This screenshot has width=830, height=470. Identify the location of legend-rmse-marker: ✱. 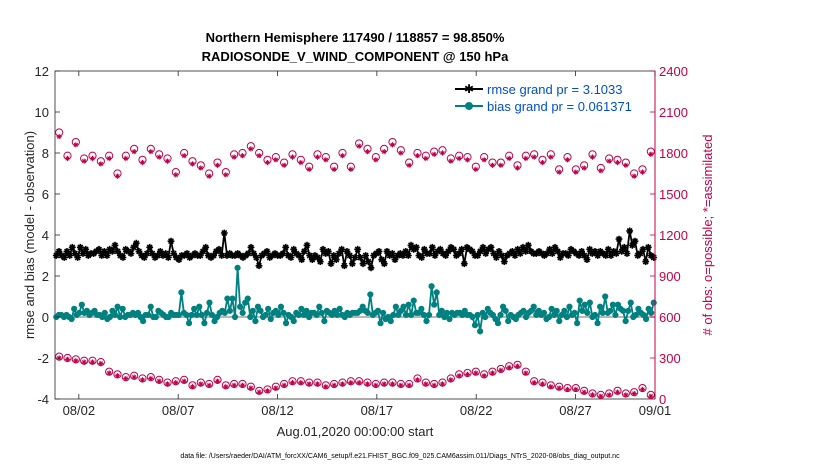
(469, 89).